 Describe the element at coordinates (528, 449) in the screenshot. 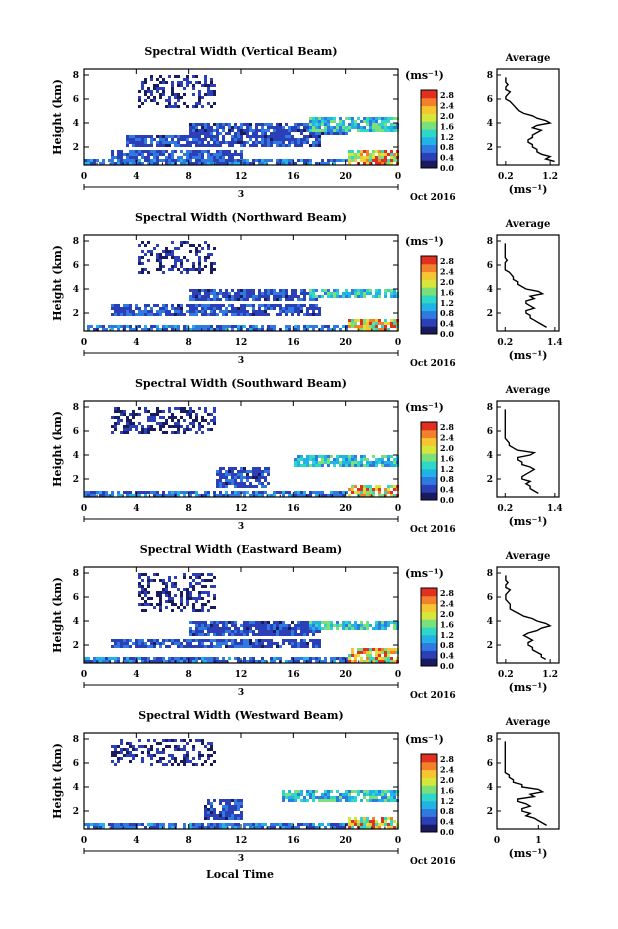

I see `average-frame` at that location.